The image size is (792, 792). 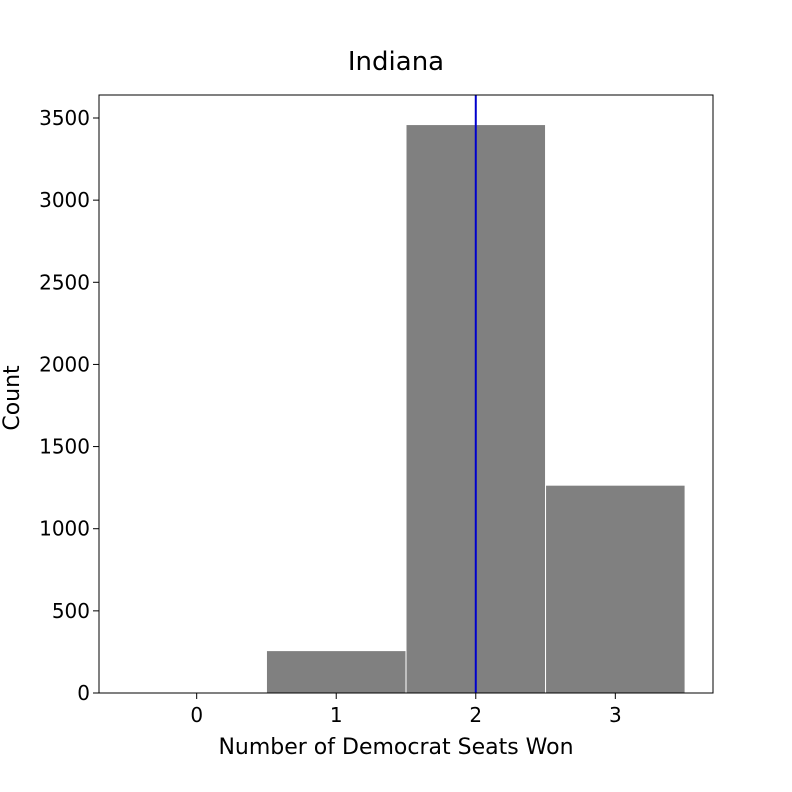 I want to click on y-axis-ticks: 0 500 1000 1500 2000 2500 3000 3500, so click(x=69, y=405).